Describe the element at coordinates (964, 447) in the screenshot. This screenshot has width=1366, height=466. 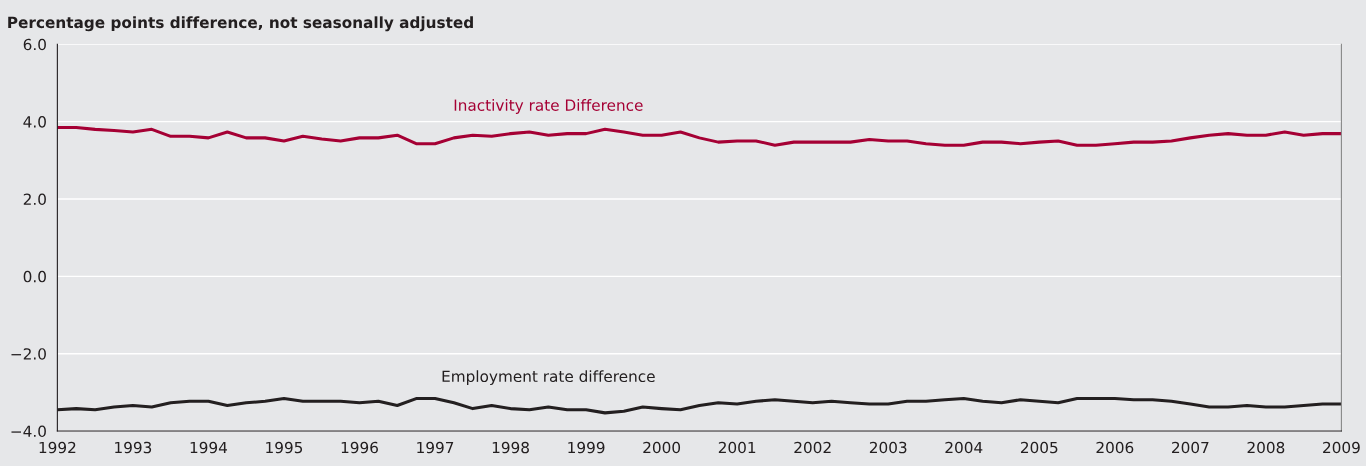
I see `x-tick-label: 2004` at that location.